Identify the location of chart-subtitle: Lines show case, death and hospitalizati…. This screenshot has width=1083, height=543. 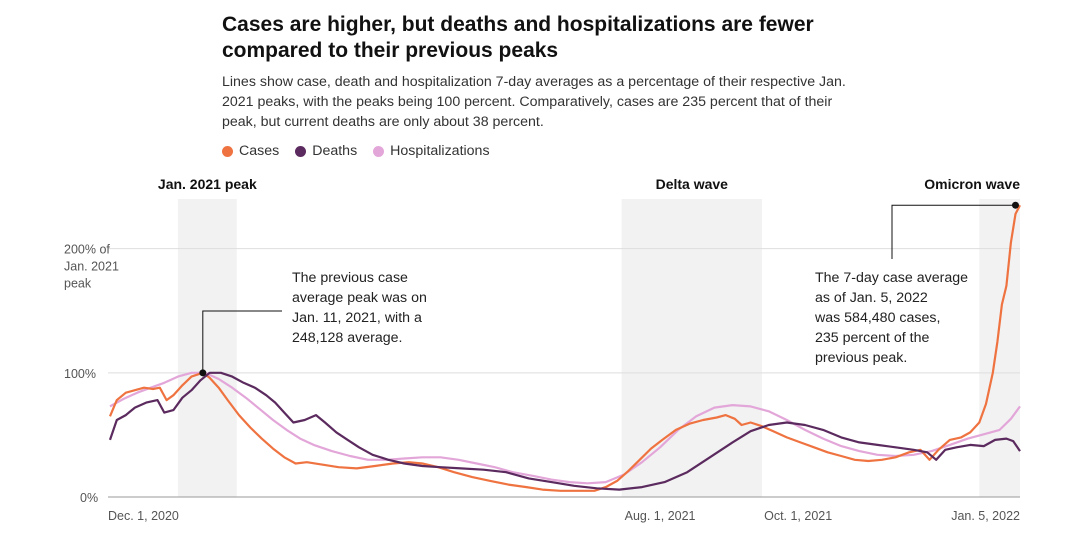
(534, 102).